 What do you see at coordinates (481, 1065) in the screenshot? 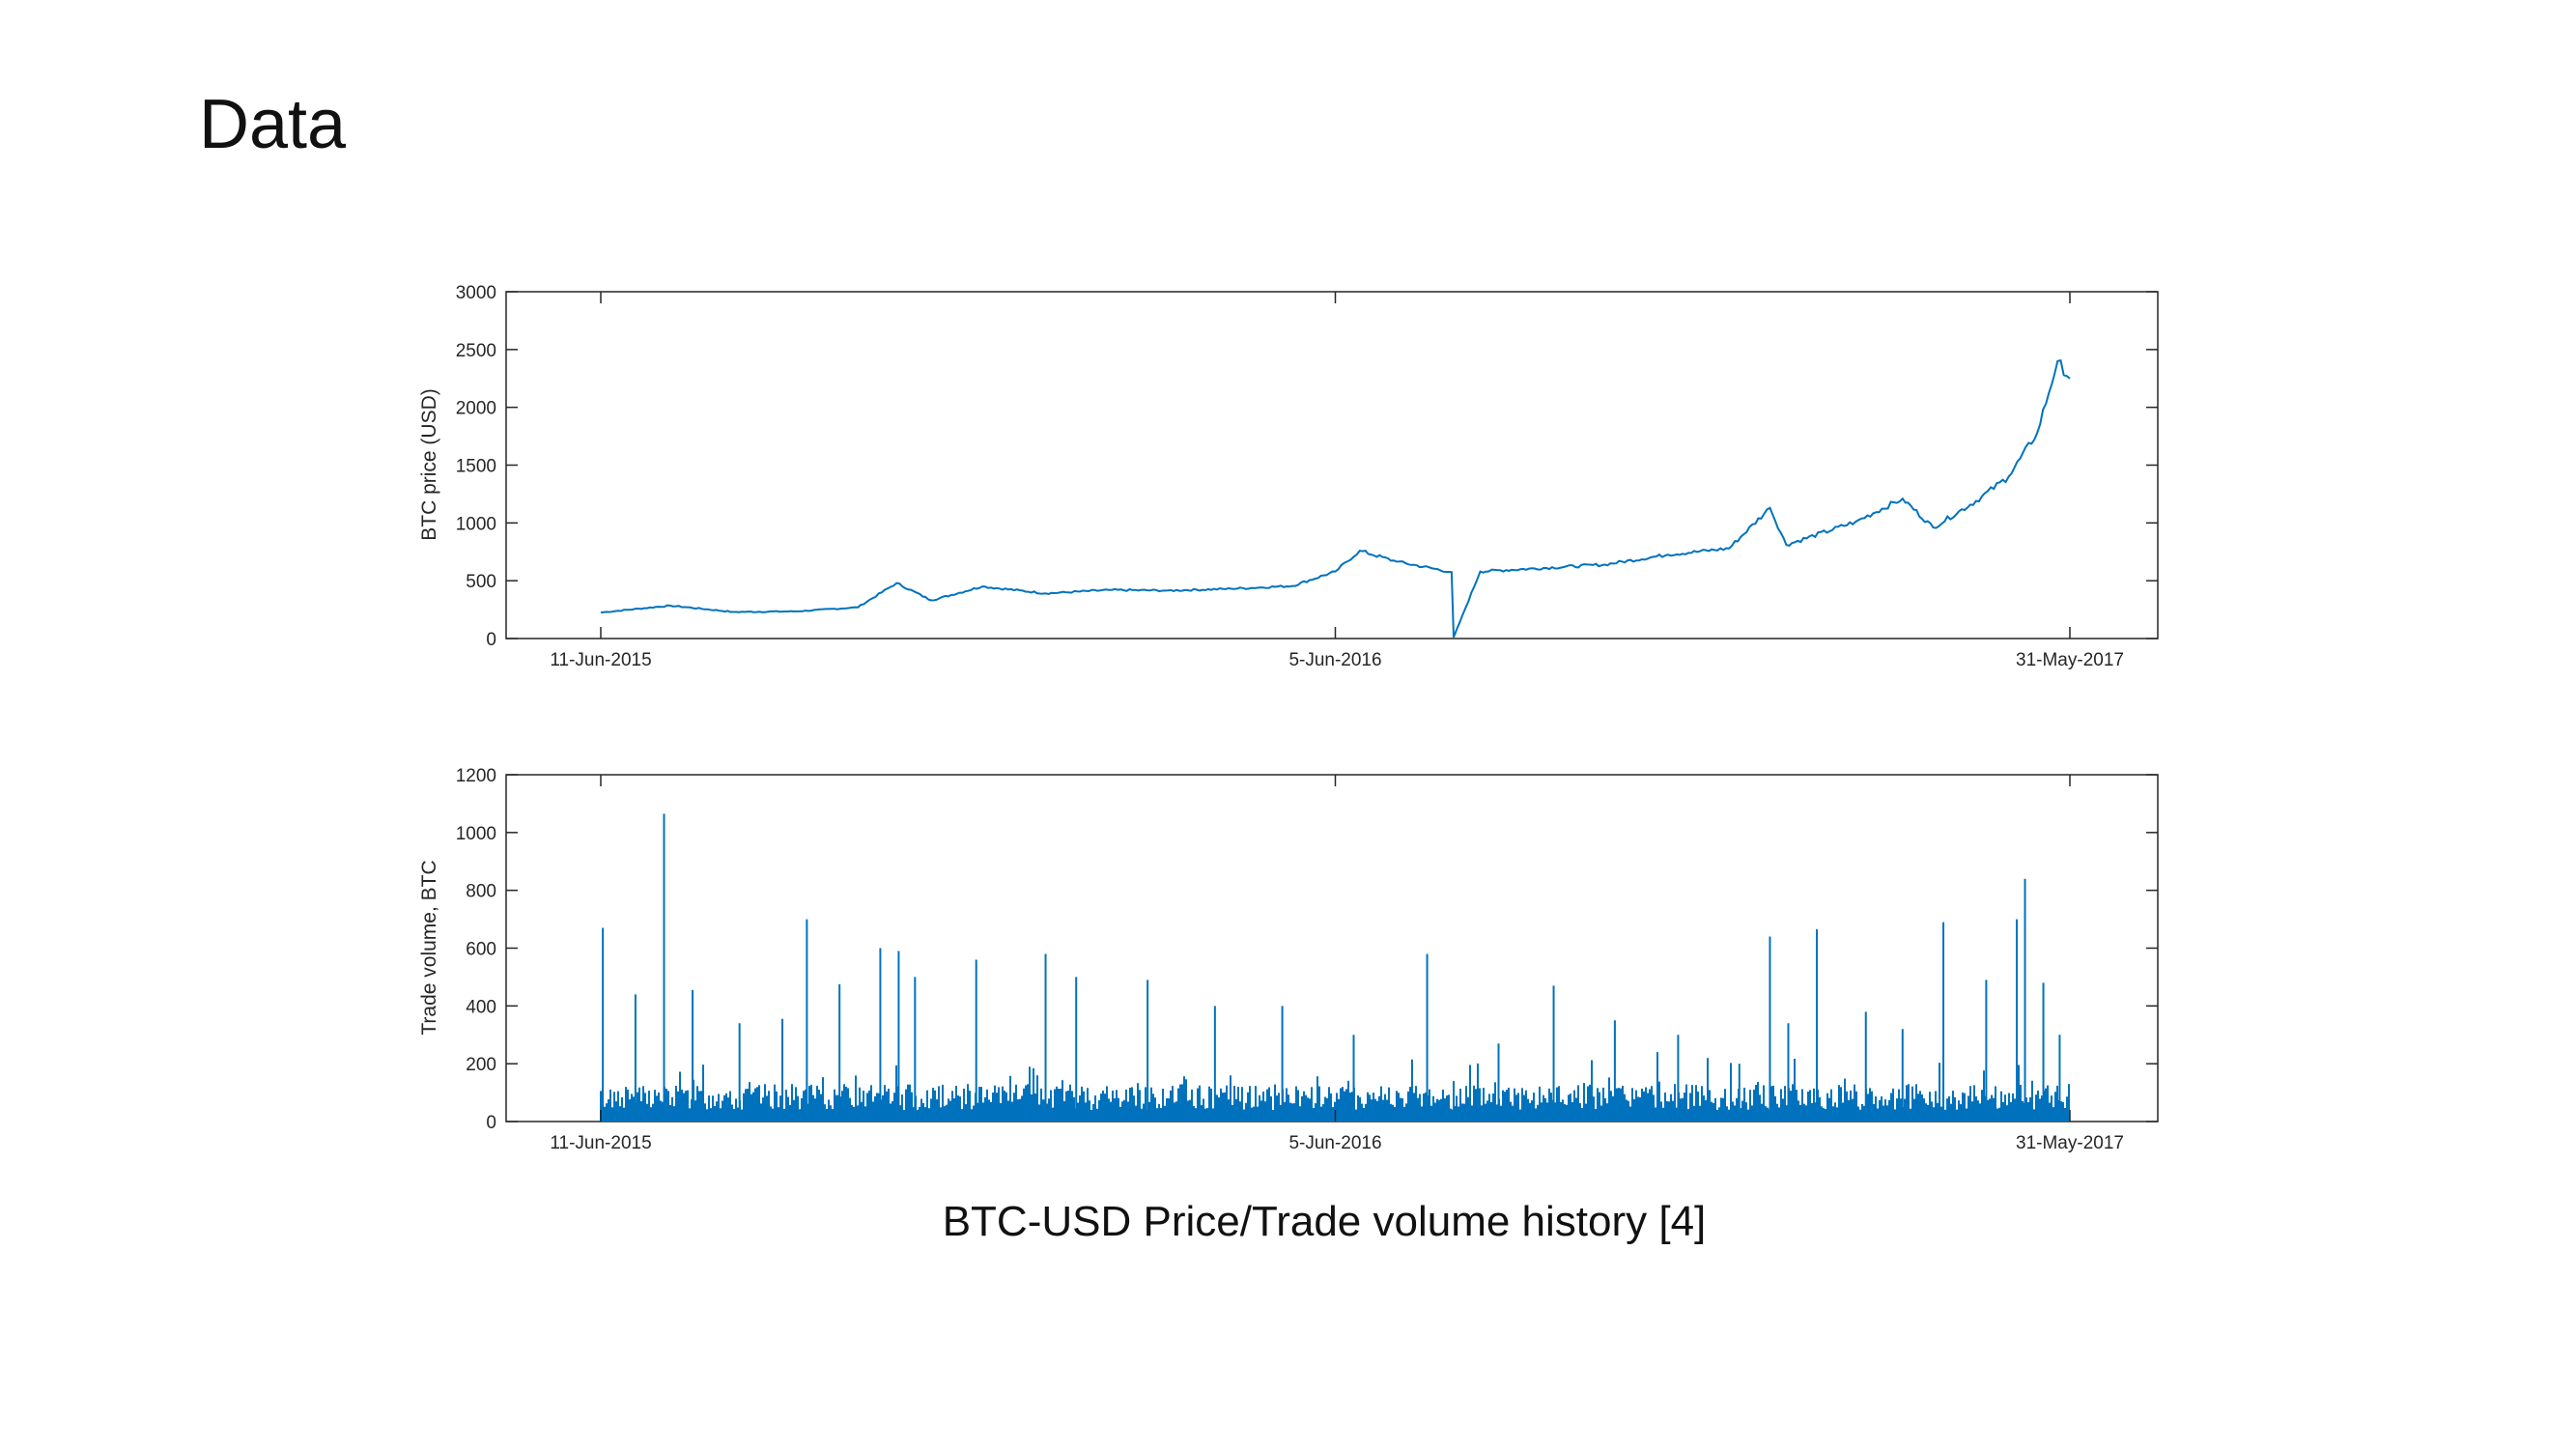
I see `y-tick-label: 200` at bounding box center [481, 1065].